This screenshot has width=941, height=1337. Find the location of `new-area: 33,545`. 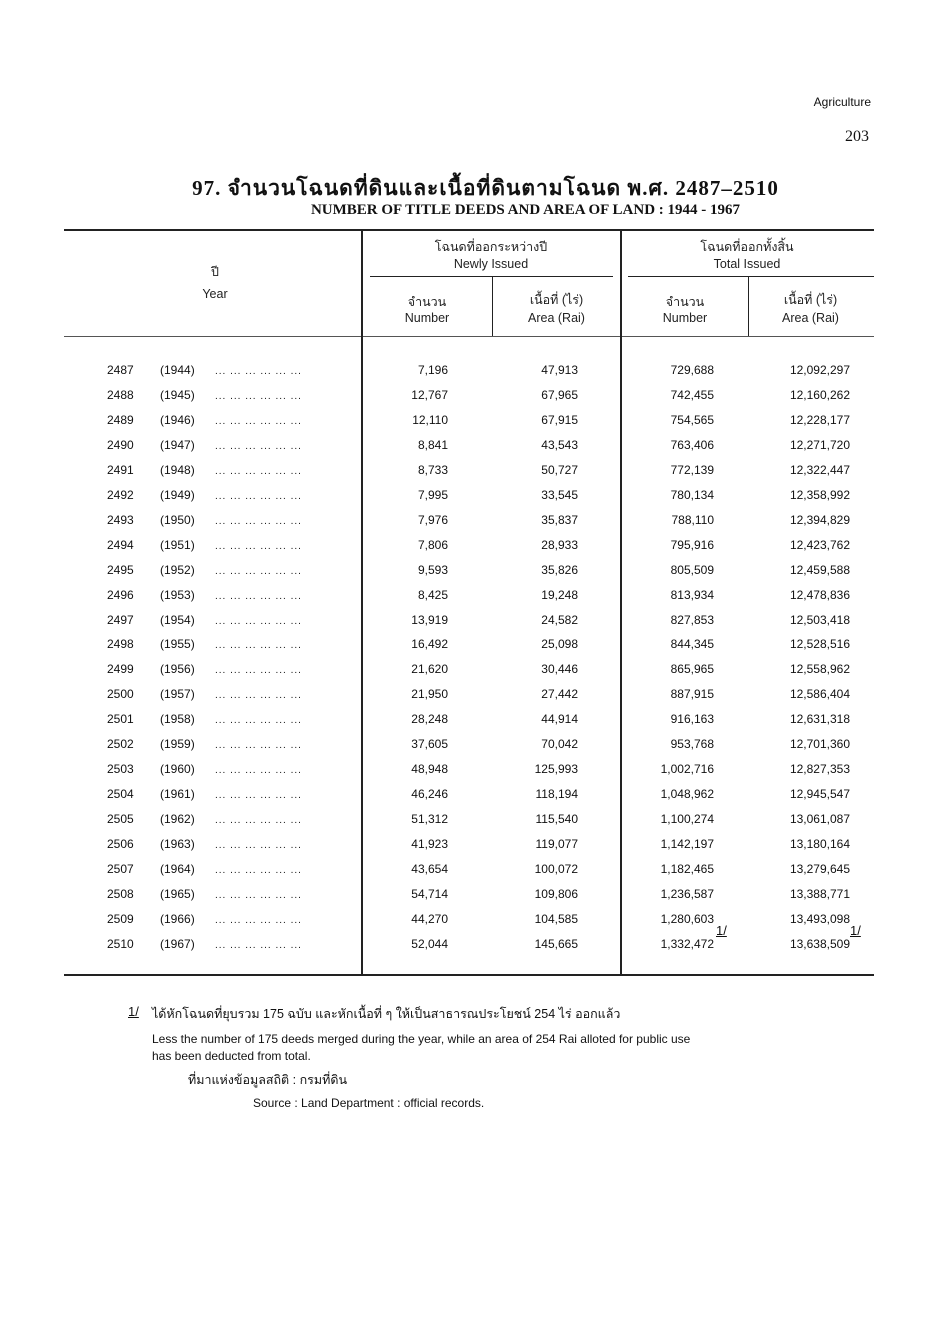

new-area: 33,545 is located at coordinates (559, 494).